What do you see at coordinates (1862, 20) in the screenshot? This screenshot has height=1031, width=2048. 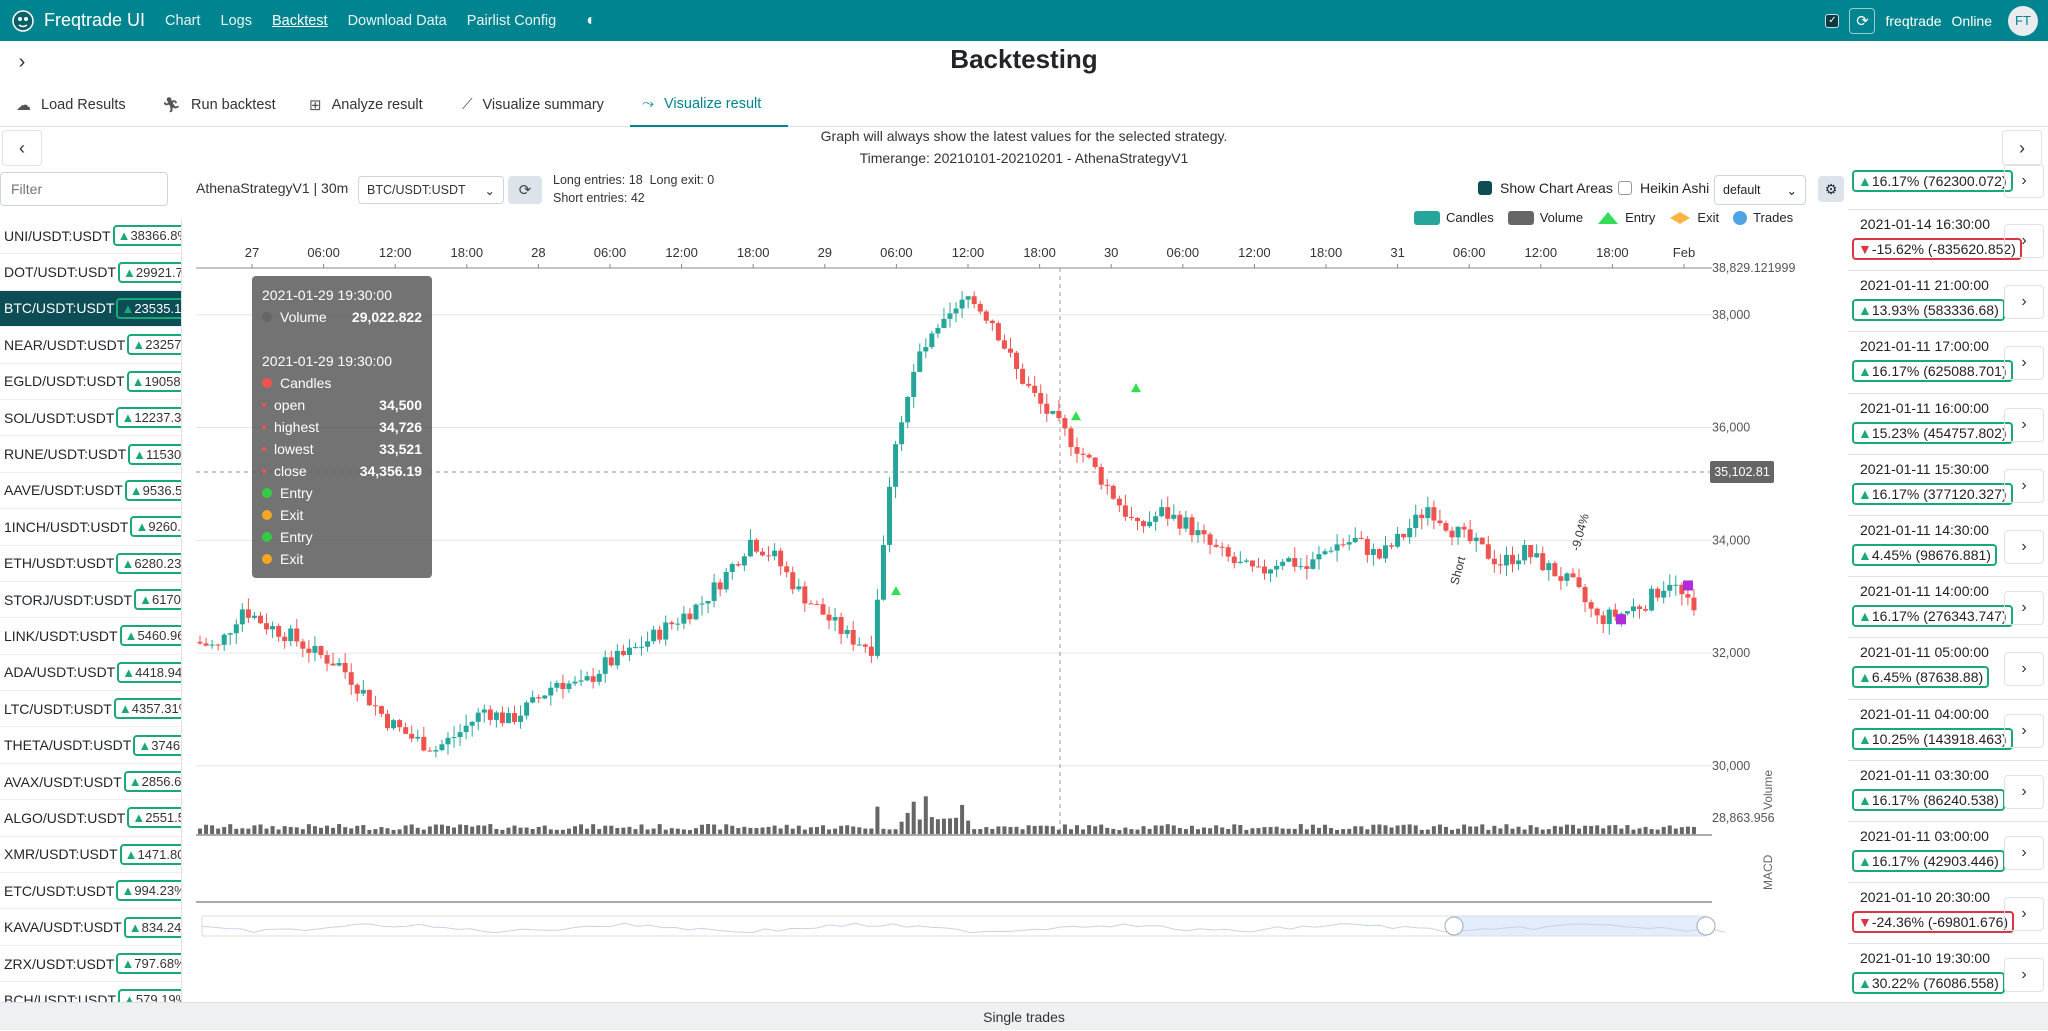 I see `refresh-icon: ⟳` at bounding box center [1862, 20].